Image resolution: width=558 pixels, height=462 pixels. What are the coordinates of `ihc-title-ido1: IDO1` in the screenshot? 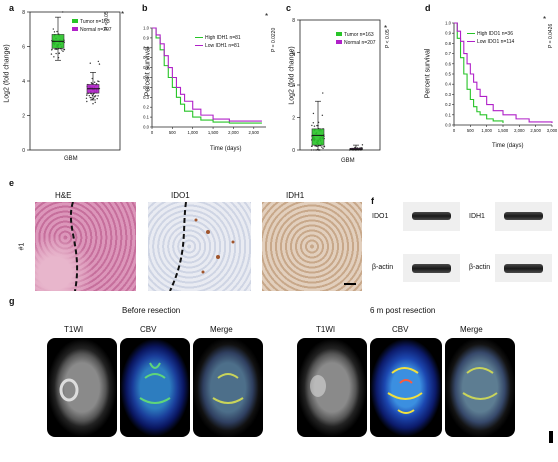 It's located at (180, 195).